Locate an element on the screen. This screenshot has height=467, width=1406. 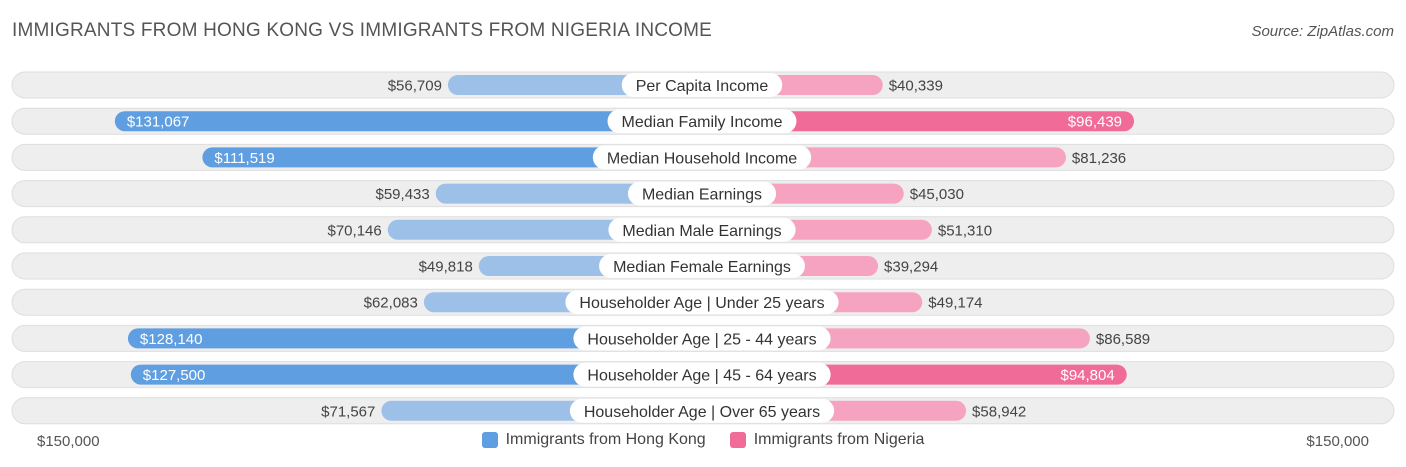
chart-source: Source: ZipAtlas.com is located at coordinates (1322, 31).